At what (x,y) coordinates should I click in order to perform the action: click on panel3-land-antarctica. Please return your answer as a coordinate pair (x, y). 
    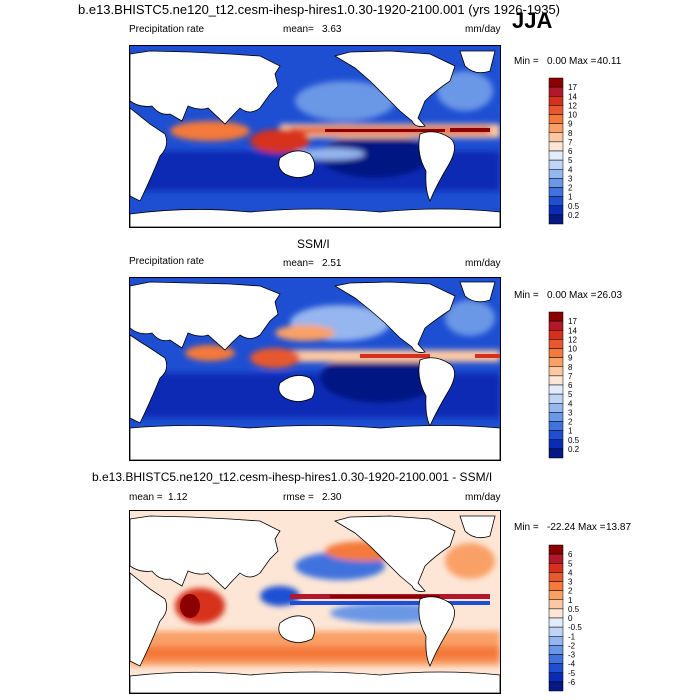
    Looking at the image, I should click on (315, 682).